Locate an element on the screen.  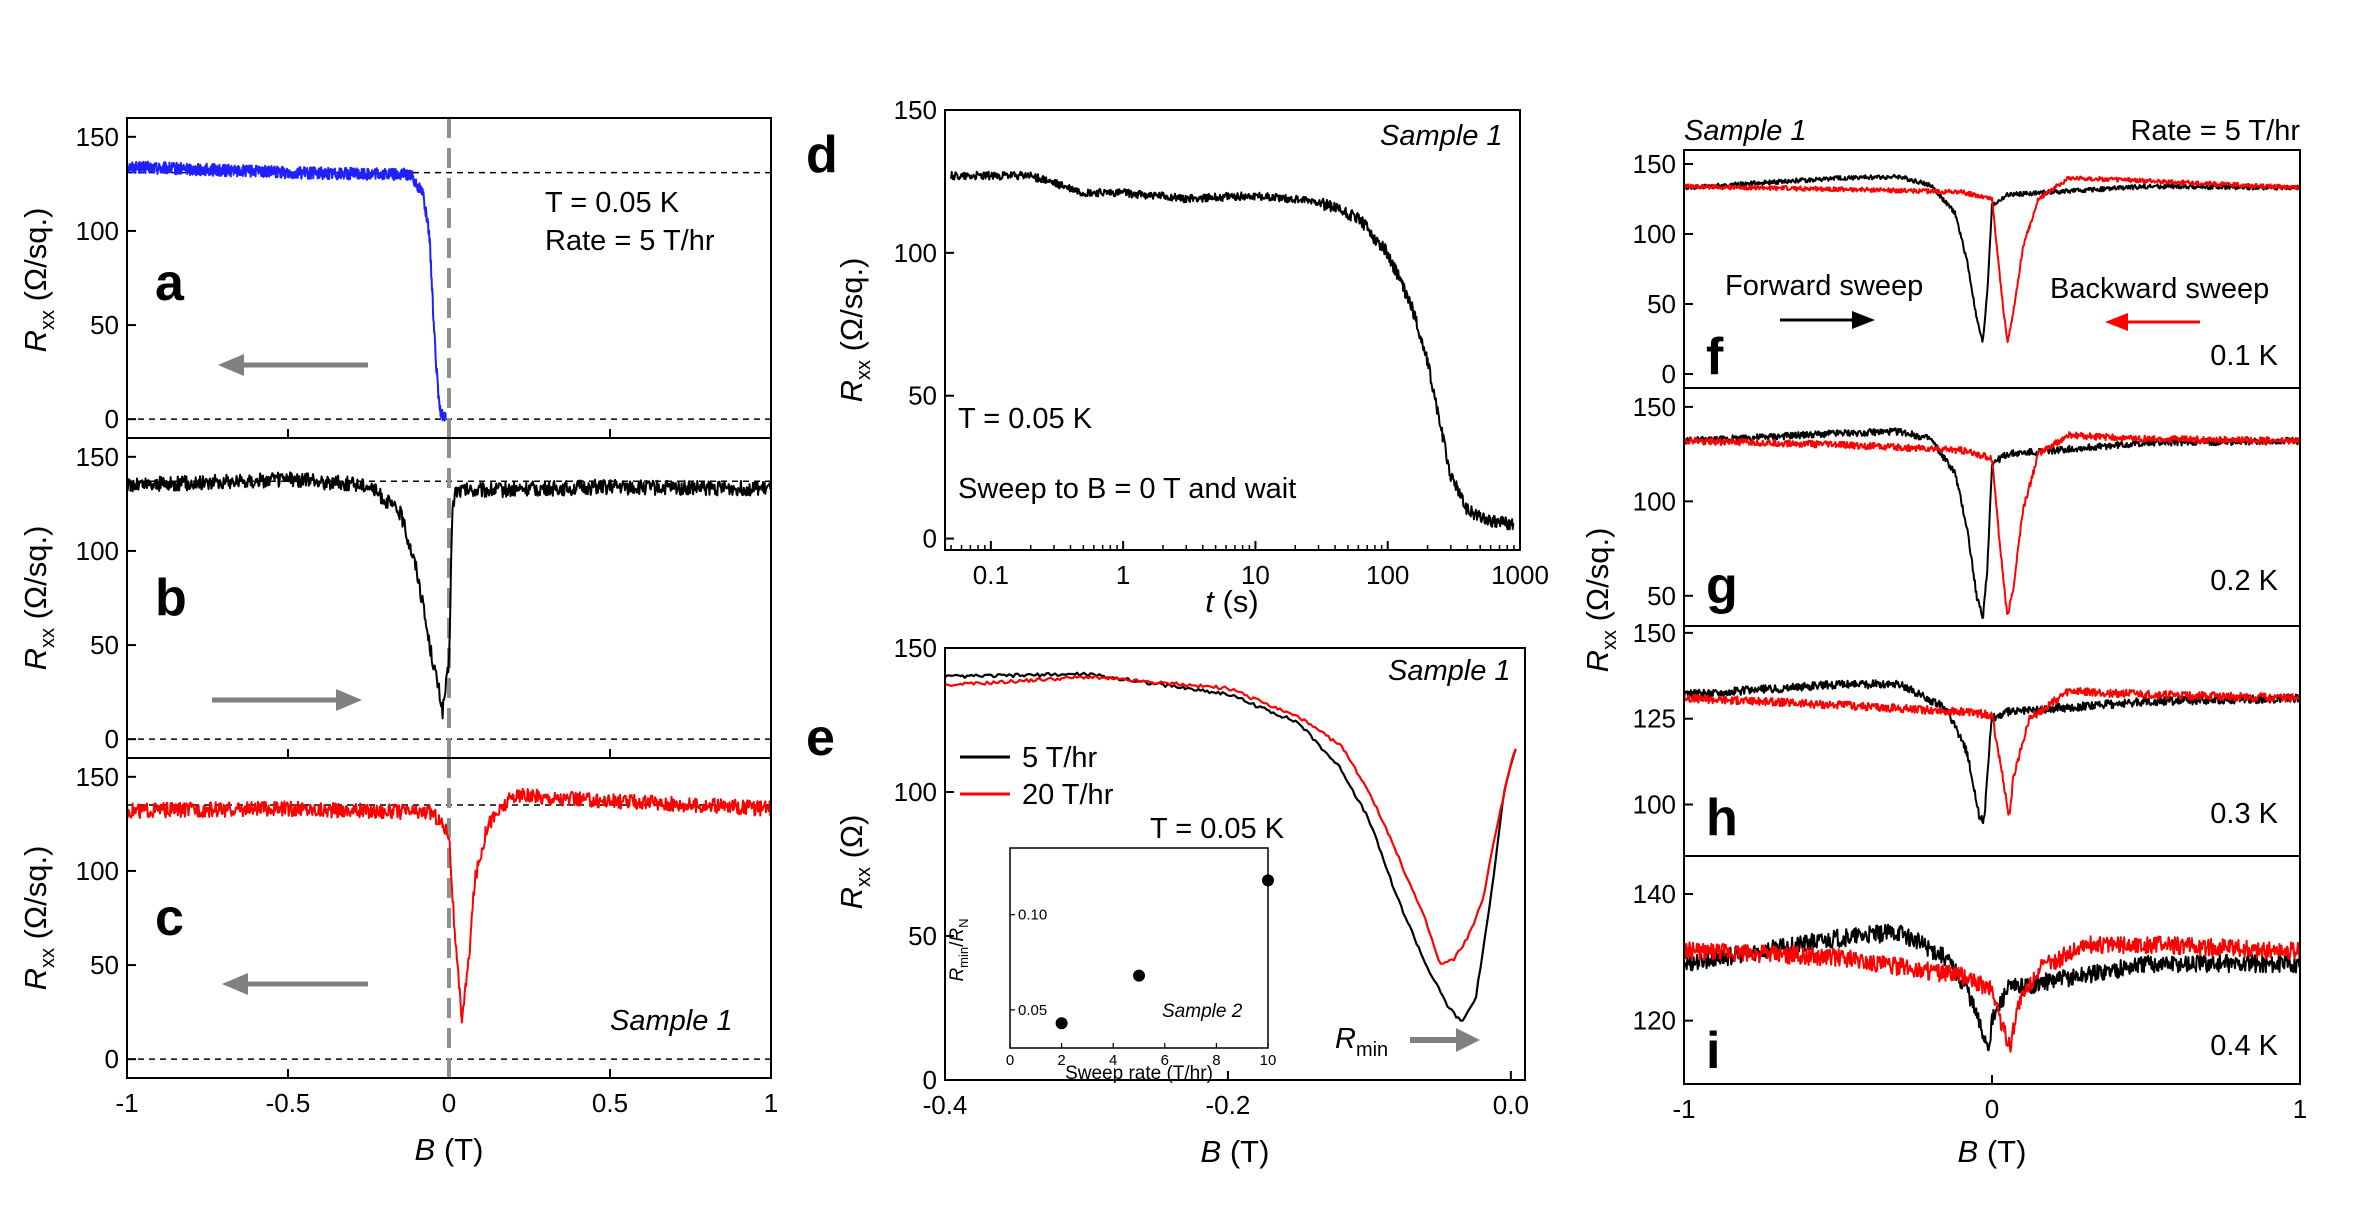
ytick-label-d-3: 150 is located at coordinates (915, 110).